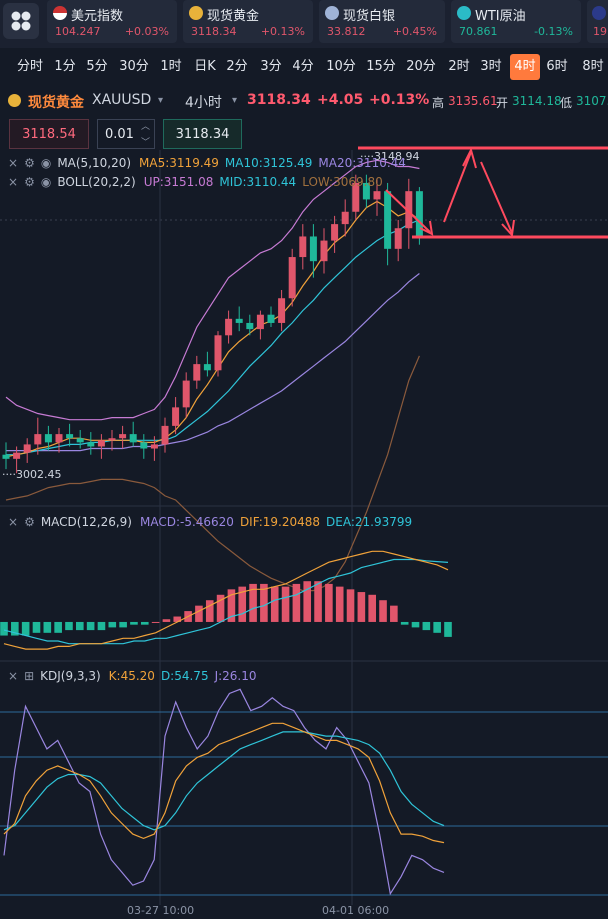 The height and width of the screenshot is (919, 608). I want to click on x-axis-label: 04-01 06:00, so click(355, 910).